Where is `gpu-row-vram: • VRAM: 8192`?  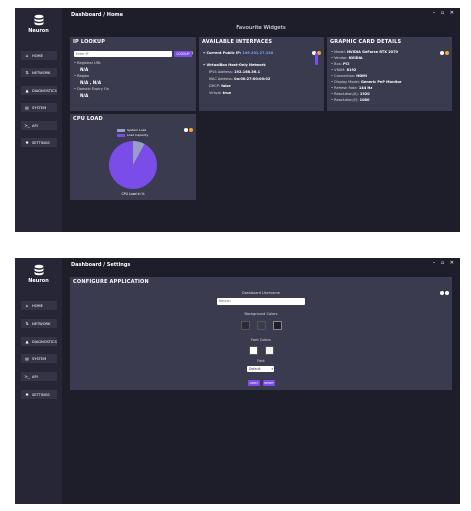 gpu-row-vram: • VRAM: 8192 is located at coordinates (344, 70).